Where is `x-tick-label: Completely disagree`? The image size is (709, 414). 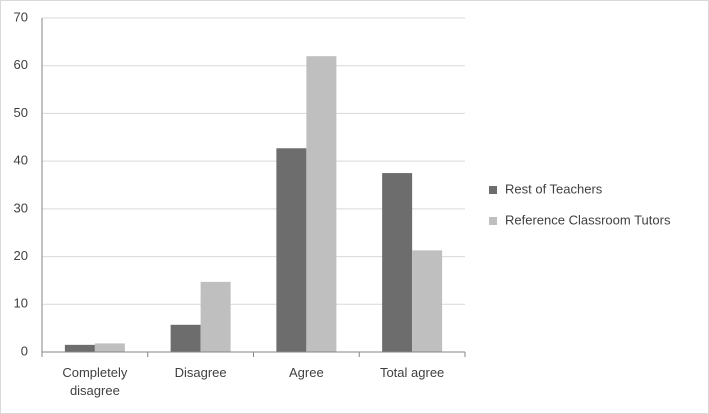 x-tick-label: Completely disagree is located at coordinates (95, 381).